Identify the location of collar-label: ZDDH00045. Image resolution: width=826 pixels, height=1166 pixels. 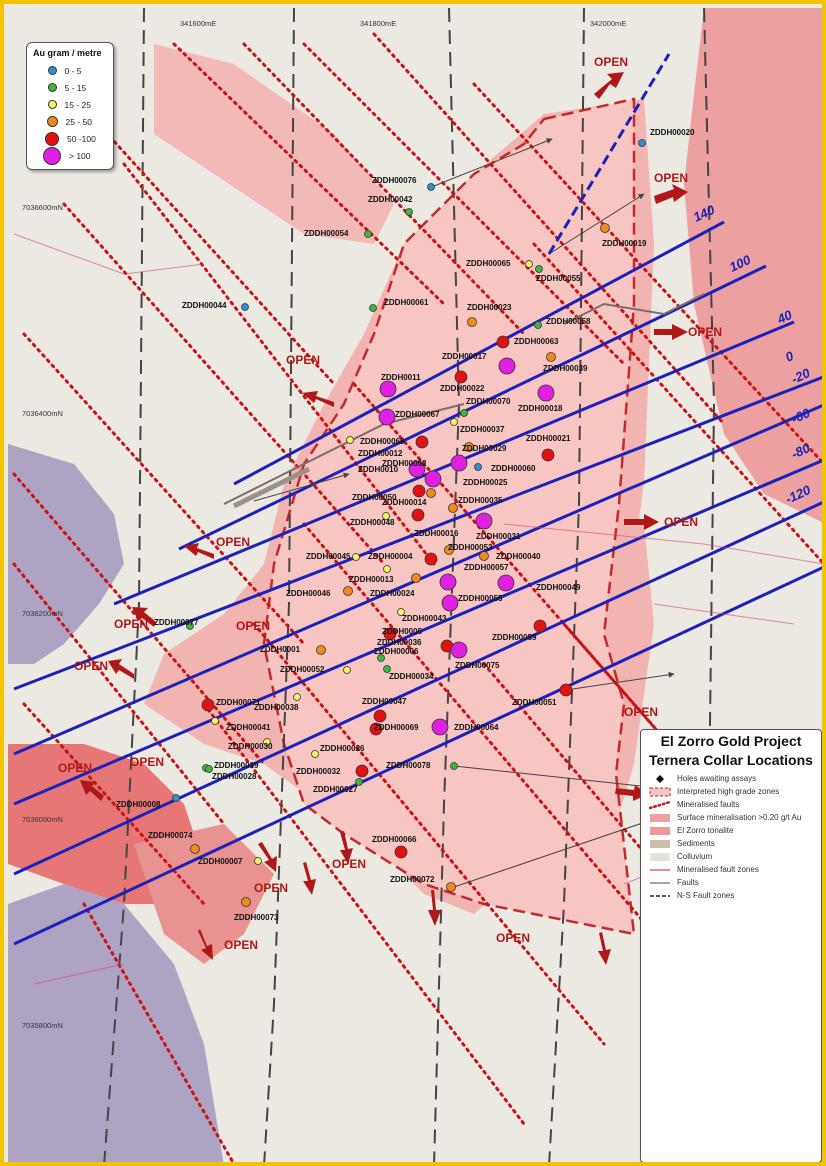
(328, 556).